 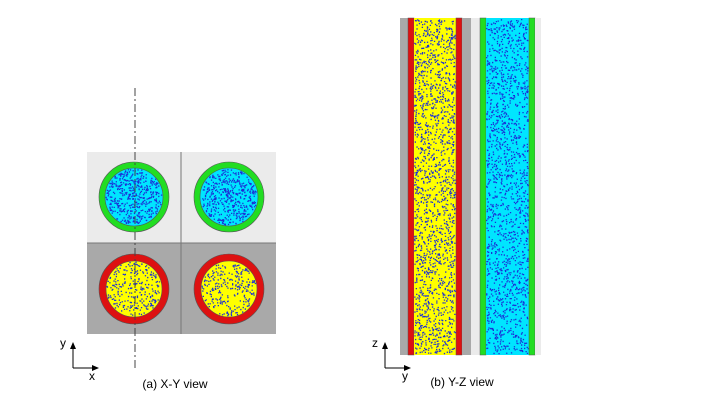 What do you see at coordinates (229, 289) in the screenshot?
I see `yellow-core` at bounding box center [229, 289].